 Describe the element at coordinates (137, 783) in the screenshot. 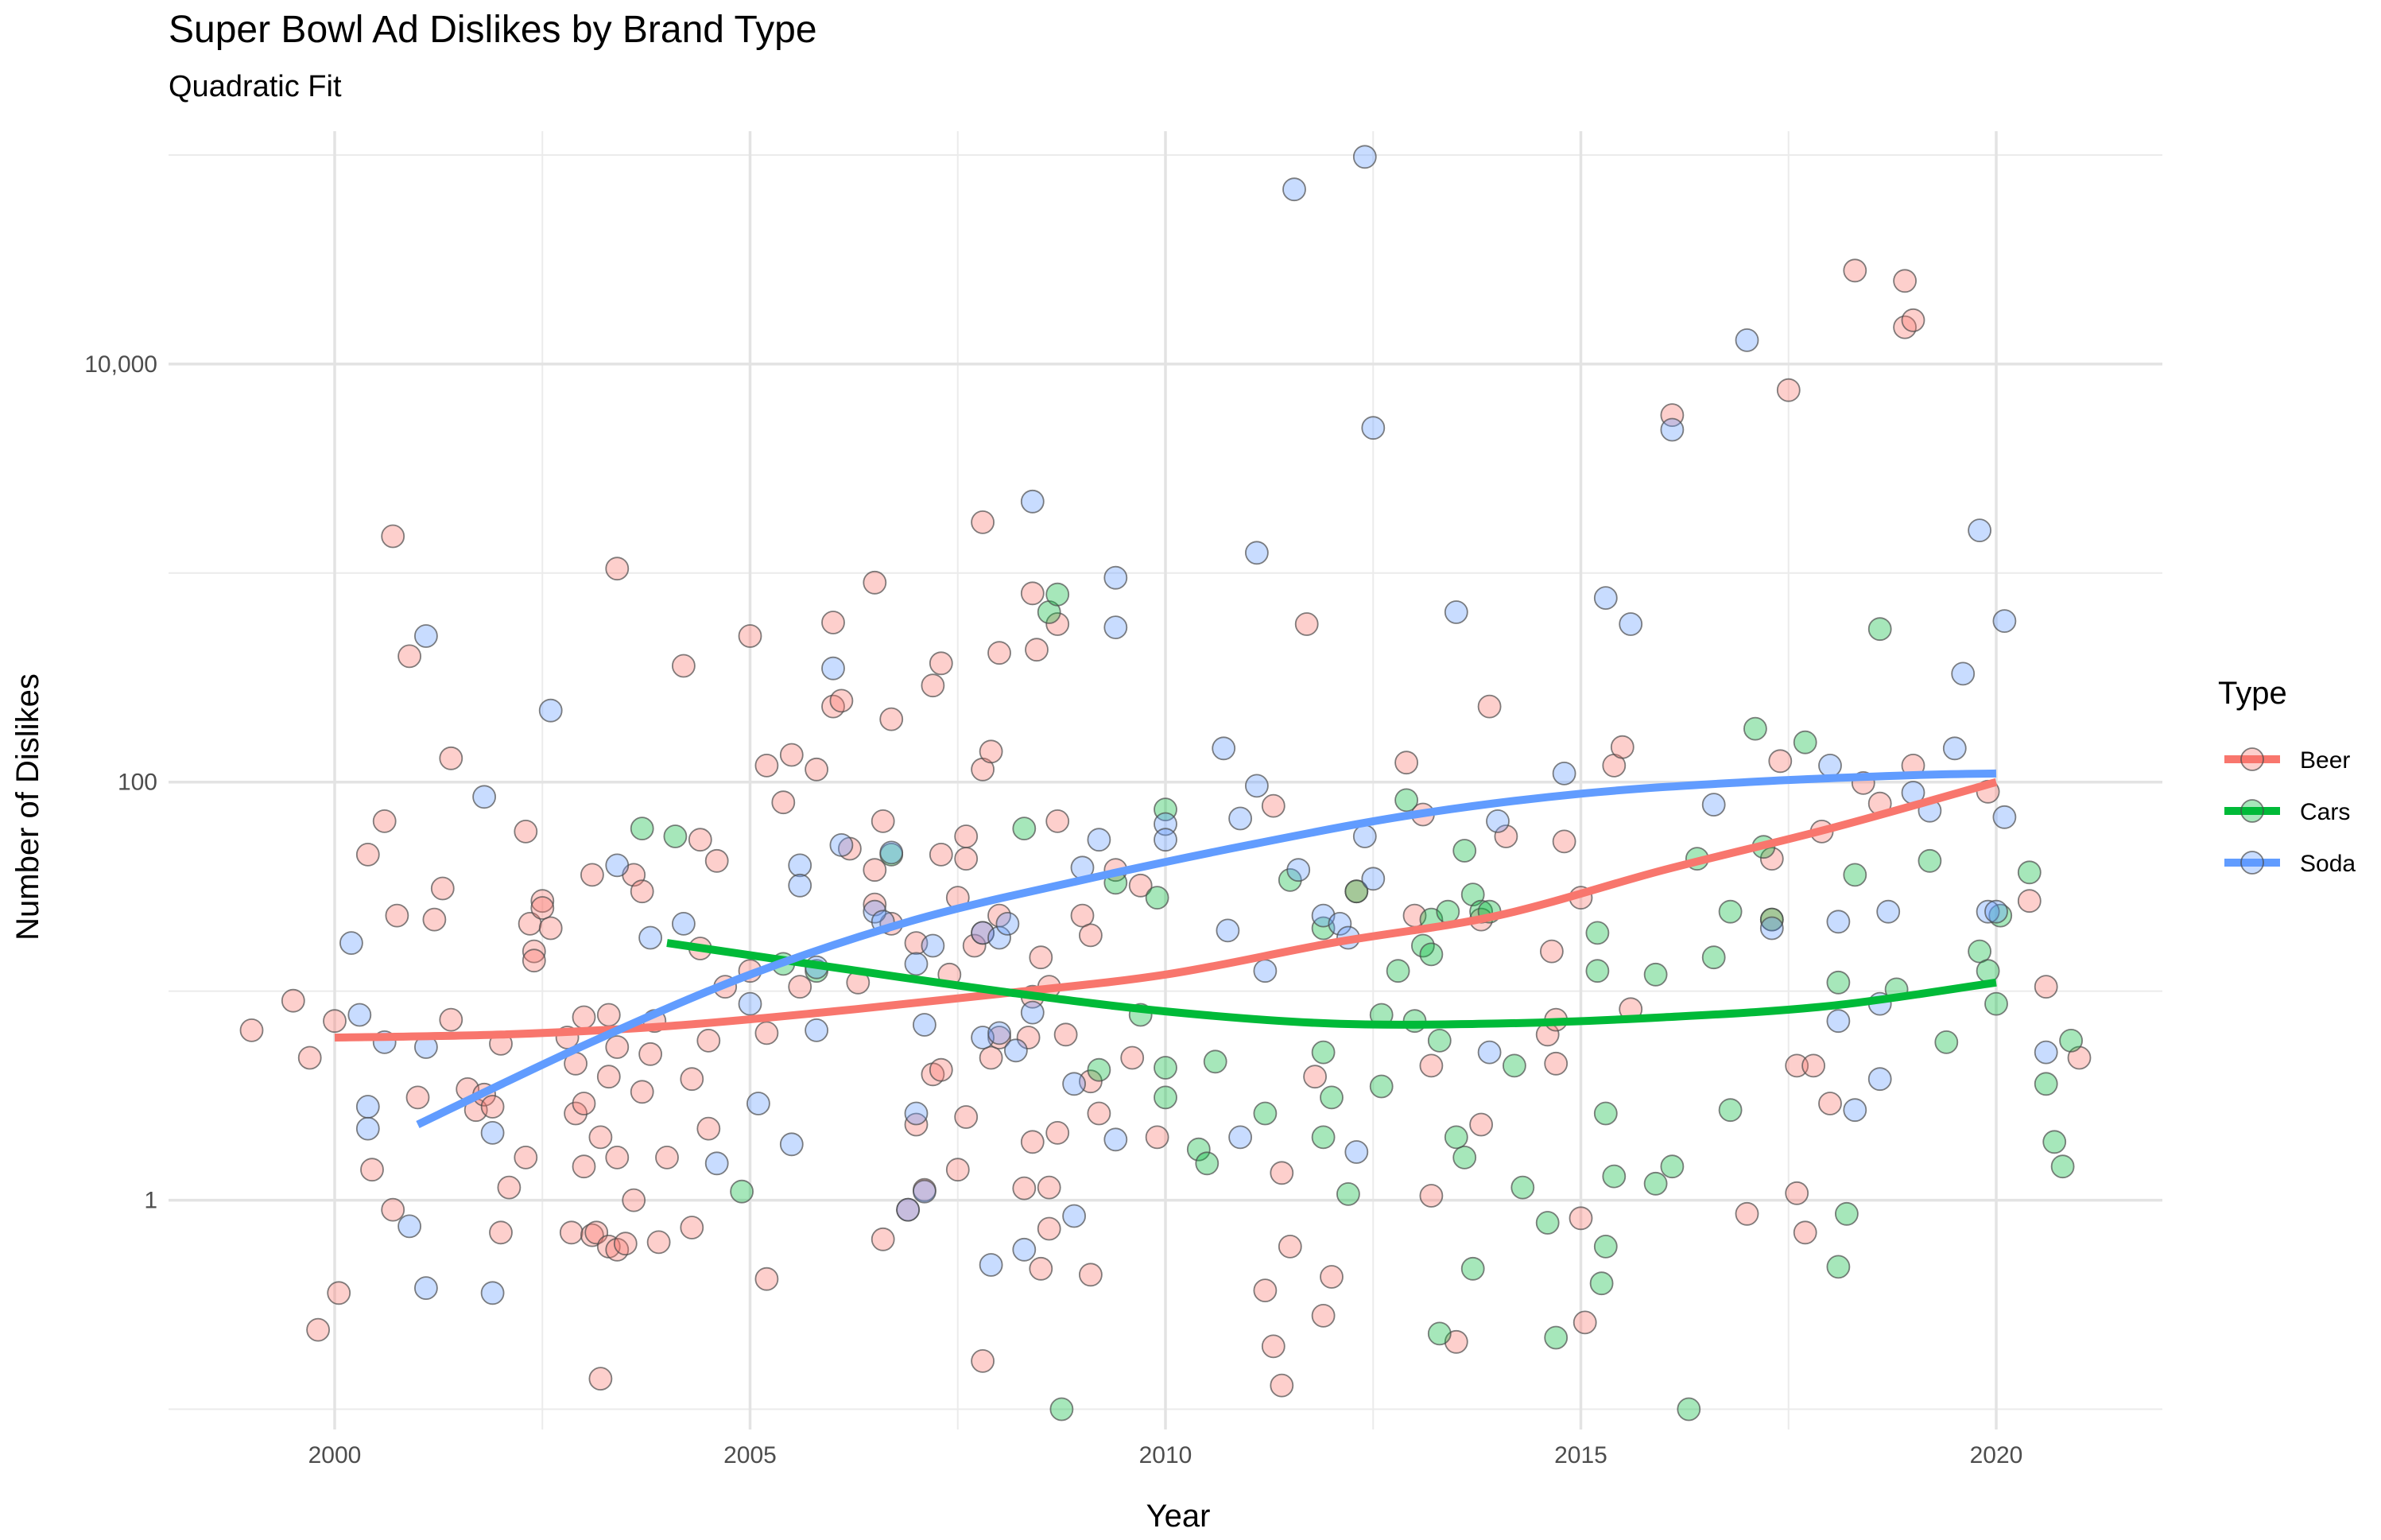

I see `y-tick-label: 100` at that location.